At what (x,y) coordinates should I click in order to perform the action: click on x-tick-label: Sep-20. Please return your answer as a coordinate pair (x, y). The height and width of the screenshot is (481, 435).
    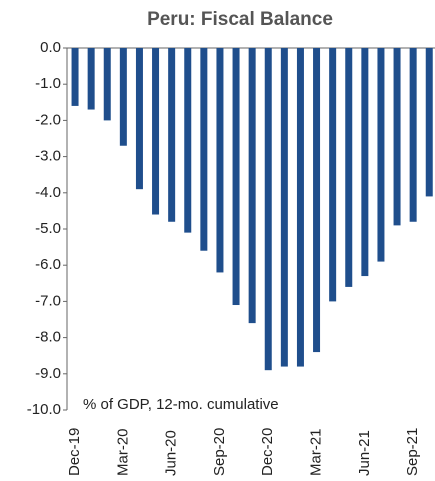
    Looking at the image, I should click on (219, 452).